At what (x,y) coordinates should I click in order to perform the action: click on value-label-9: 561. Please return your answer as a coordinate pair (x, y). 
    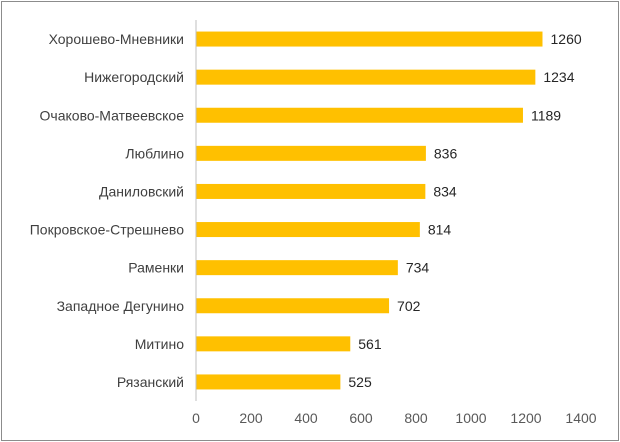
    Looking at the image, I should click on (370, 344).